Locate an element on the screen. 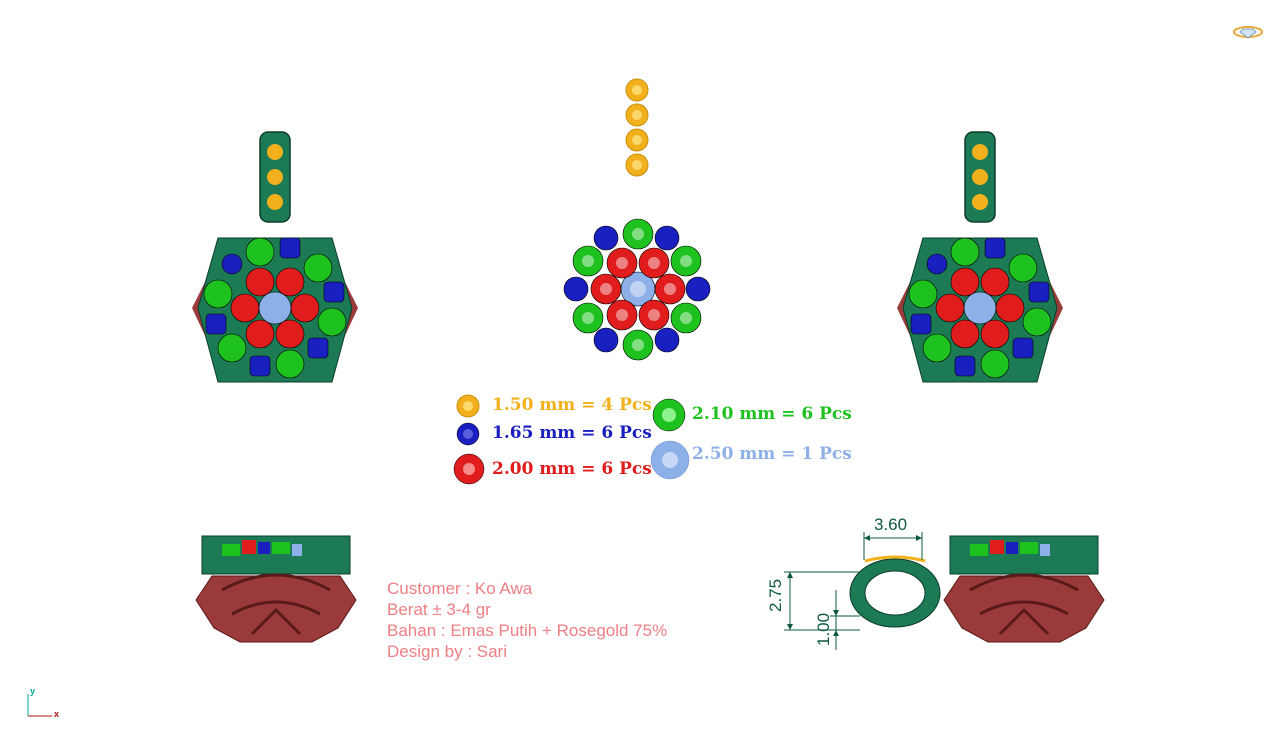 The height and width of the screenshot is (746, 1280). ring-logo-icon is located at coordinates (1248, 32).